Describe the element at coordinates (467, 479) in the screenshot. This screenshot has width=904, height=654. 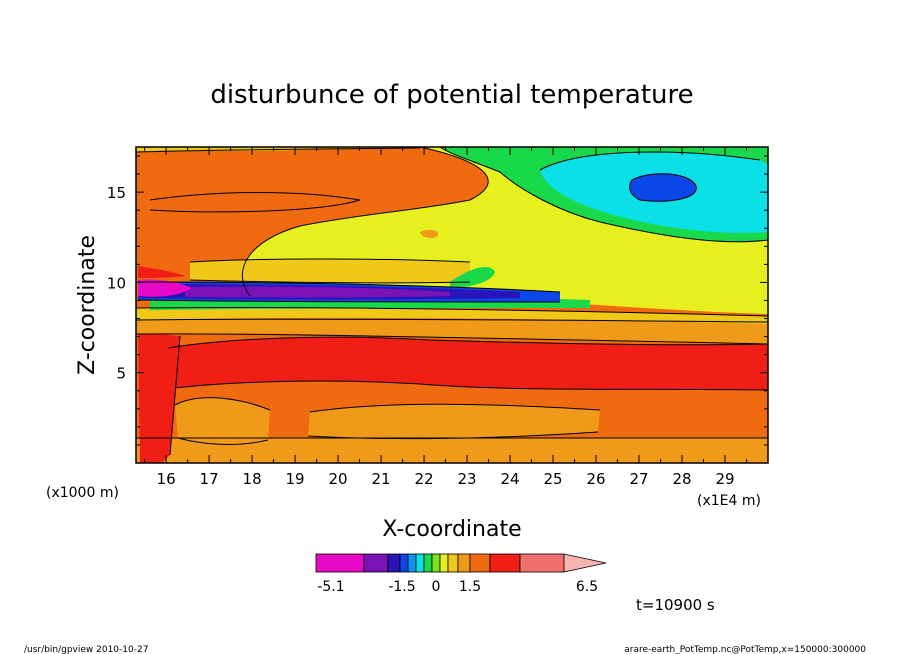
I see `x-tick-label: 23` at that location.